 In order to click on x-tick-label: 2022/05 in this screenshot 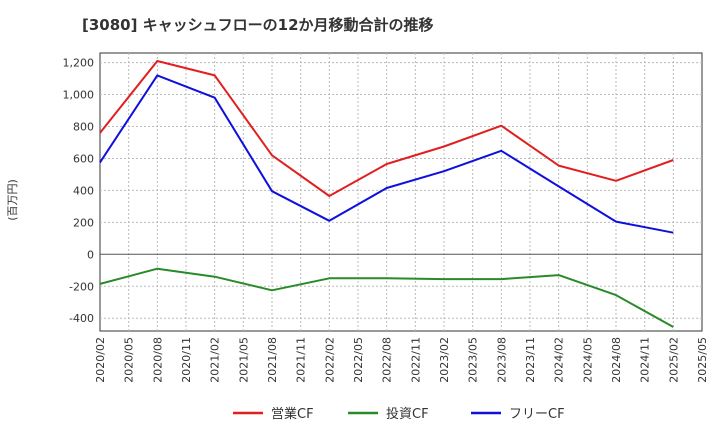, I will do `click(358, 360)`.